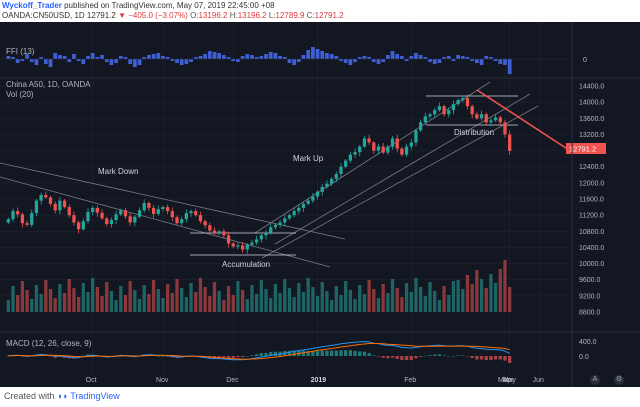  What do you see at coordinates (272, 15) in the screenshot?
I see `low-label: L:` at bounding box center [272, 15].